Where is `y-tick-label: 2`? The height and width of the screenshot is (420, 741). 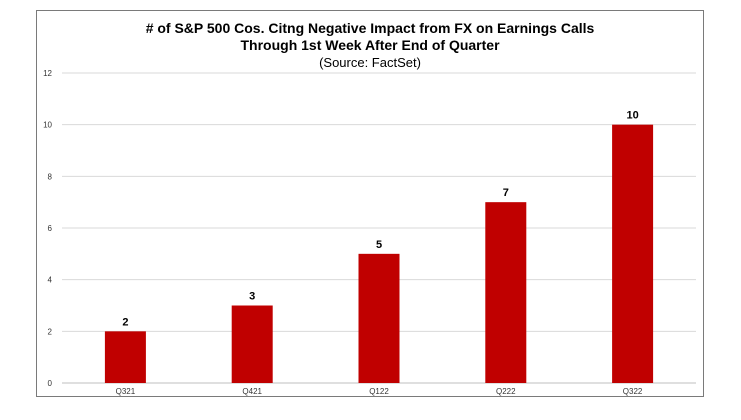
y-tick-label: 2 is located at coordinates (50, 331).